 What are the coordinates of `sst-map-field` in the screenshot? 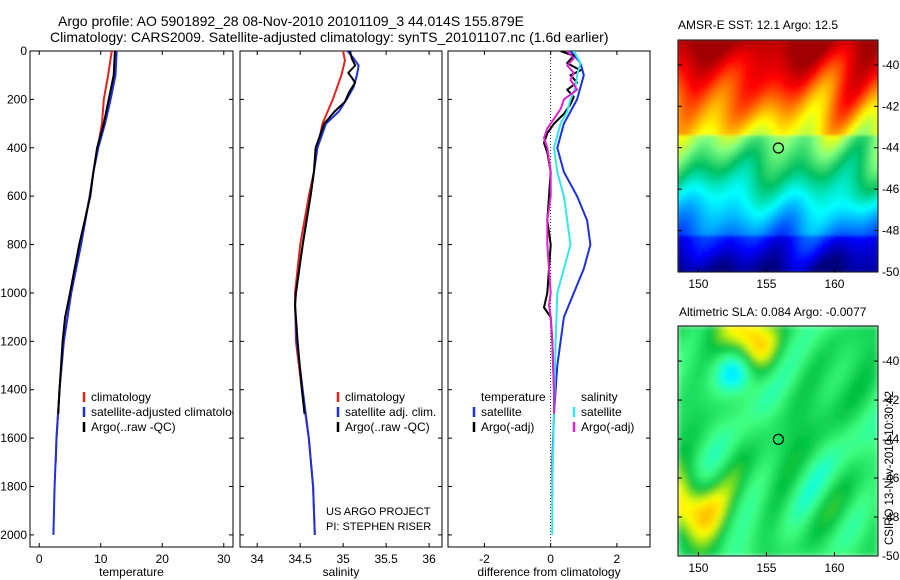 It's located at (778, 156).